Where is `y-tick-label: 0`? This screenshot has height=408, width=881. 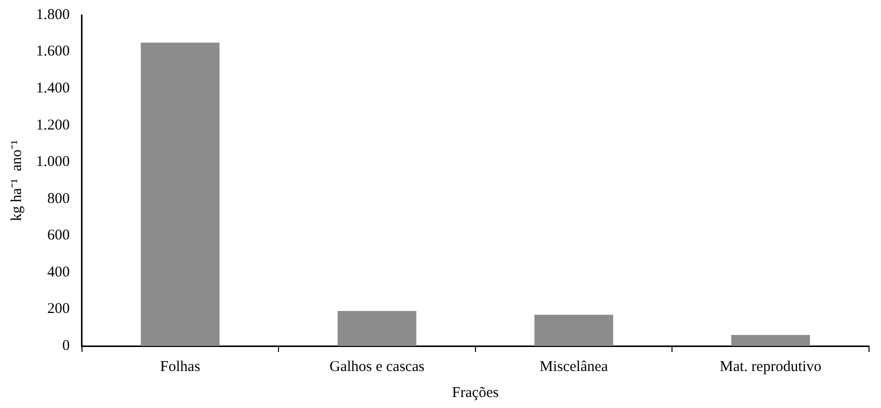 y-tick-label: 0 is located at coordinates (66, 346).